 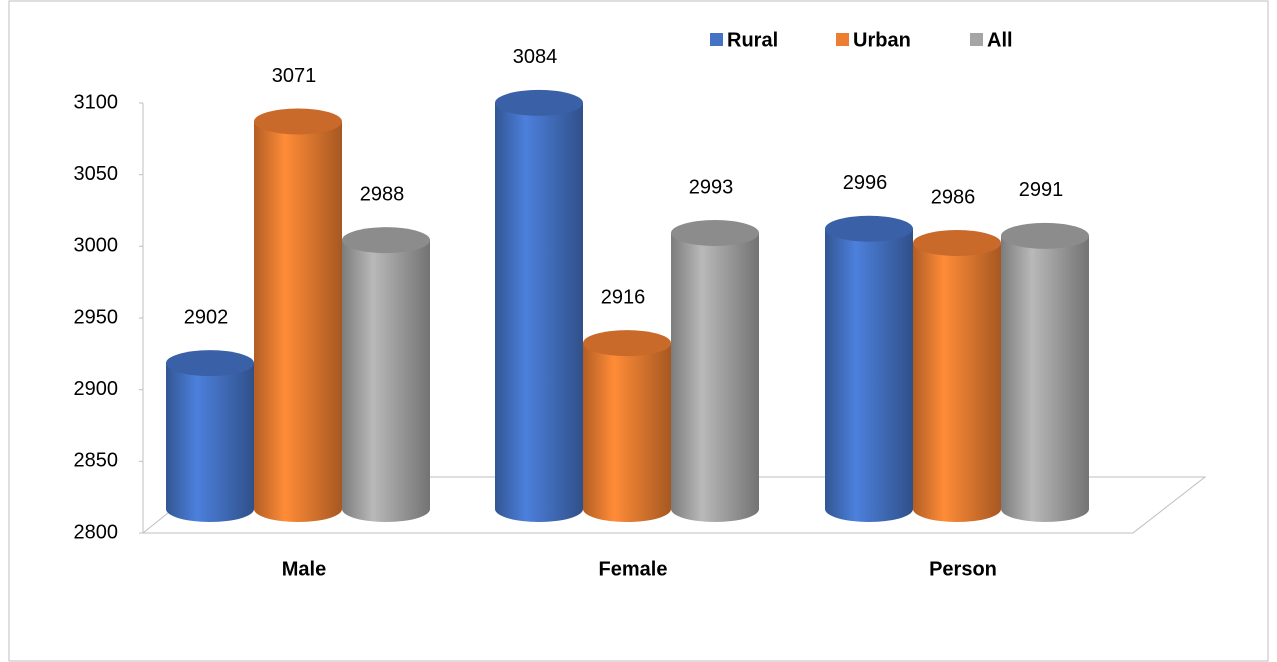 I want to click on value-label: 3071, so click(x=294, y=76).